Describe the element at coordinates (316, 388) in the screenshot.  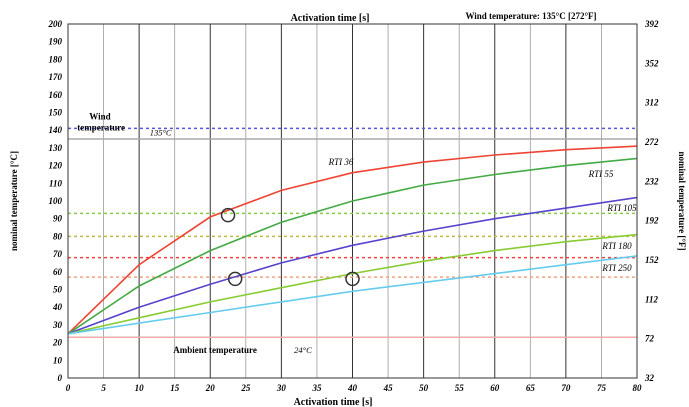
I see `x-tick-label: 35` at that location.